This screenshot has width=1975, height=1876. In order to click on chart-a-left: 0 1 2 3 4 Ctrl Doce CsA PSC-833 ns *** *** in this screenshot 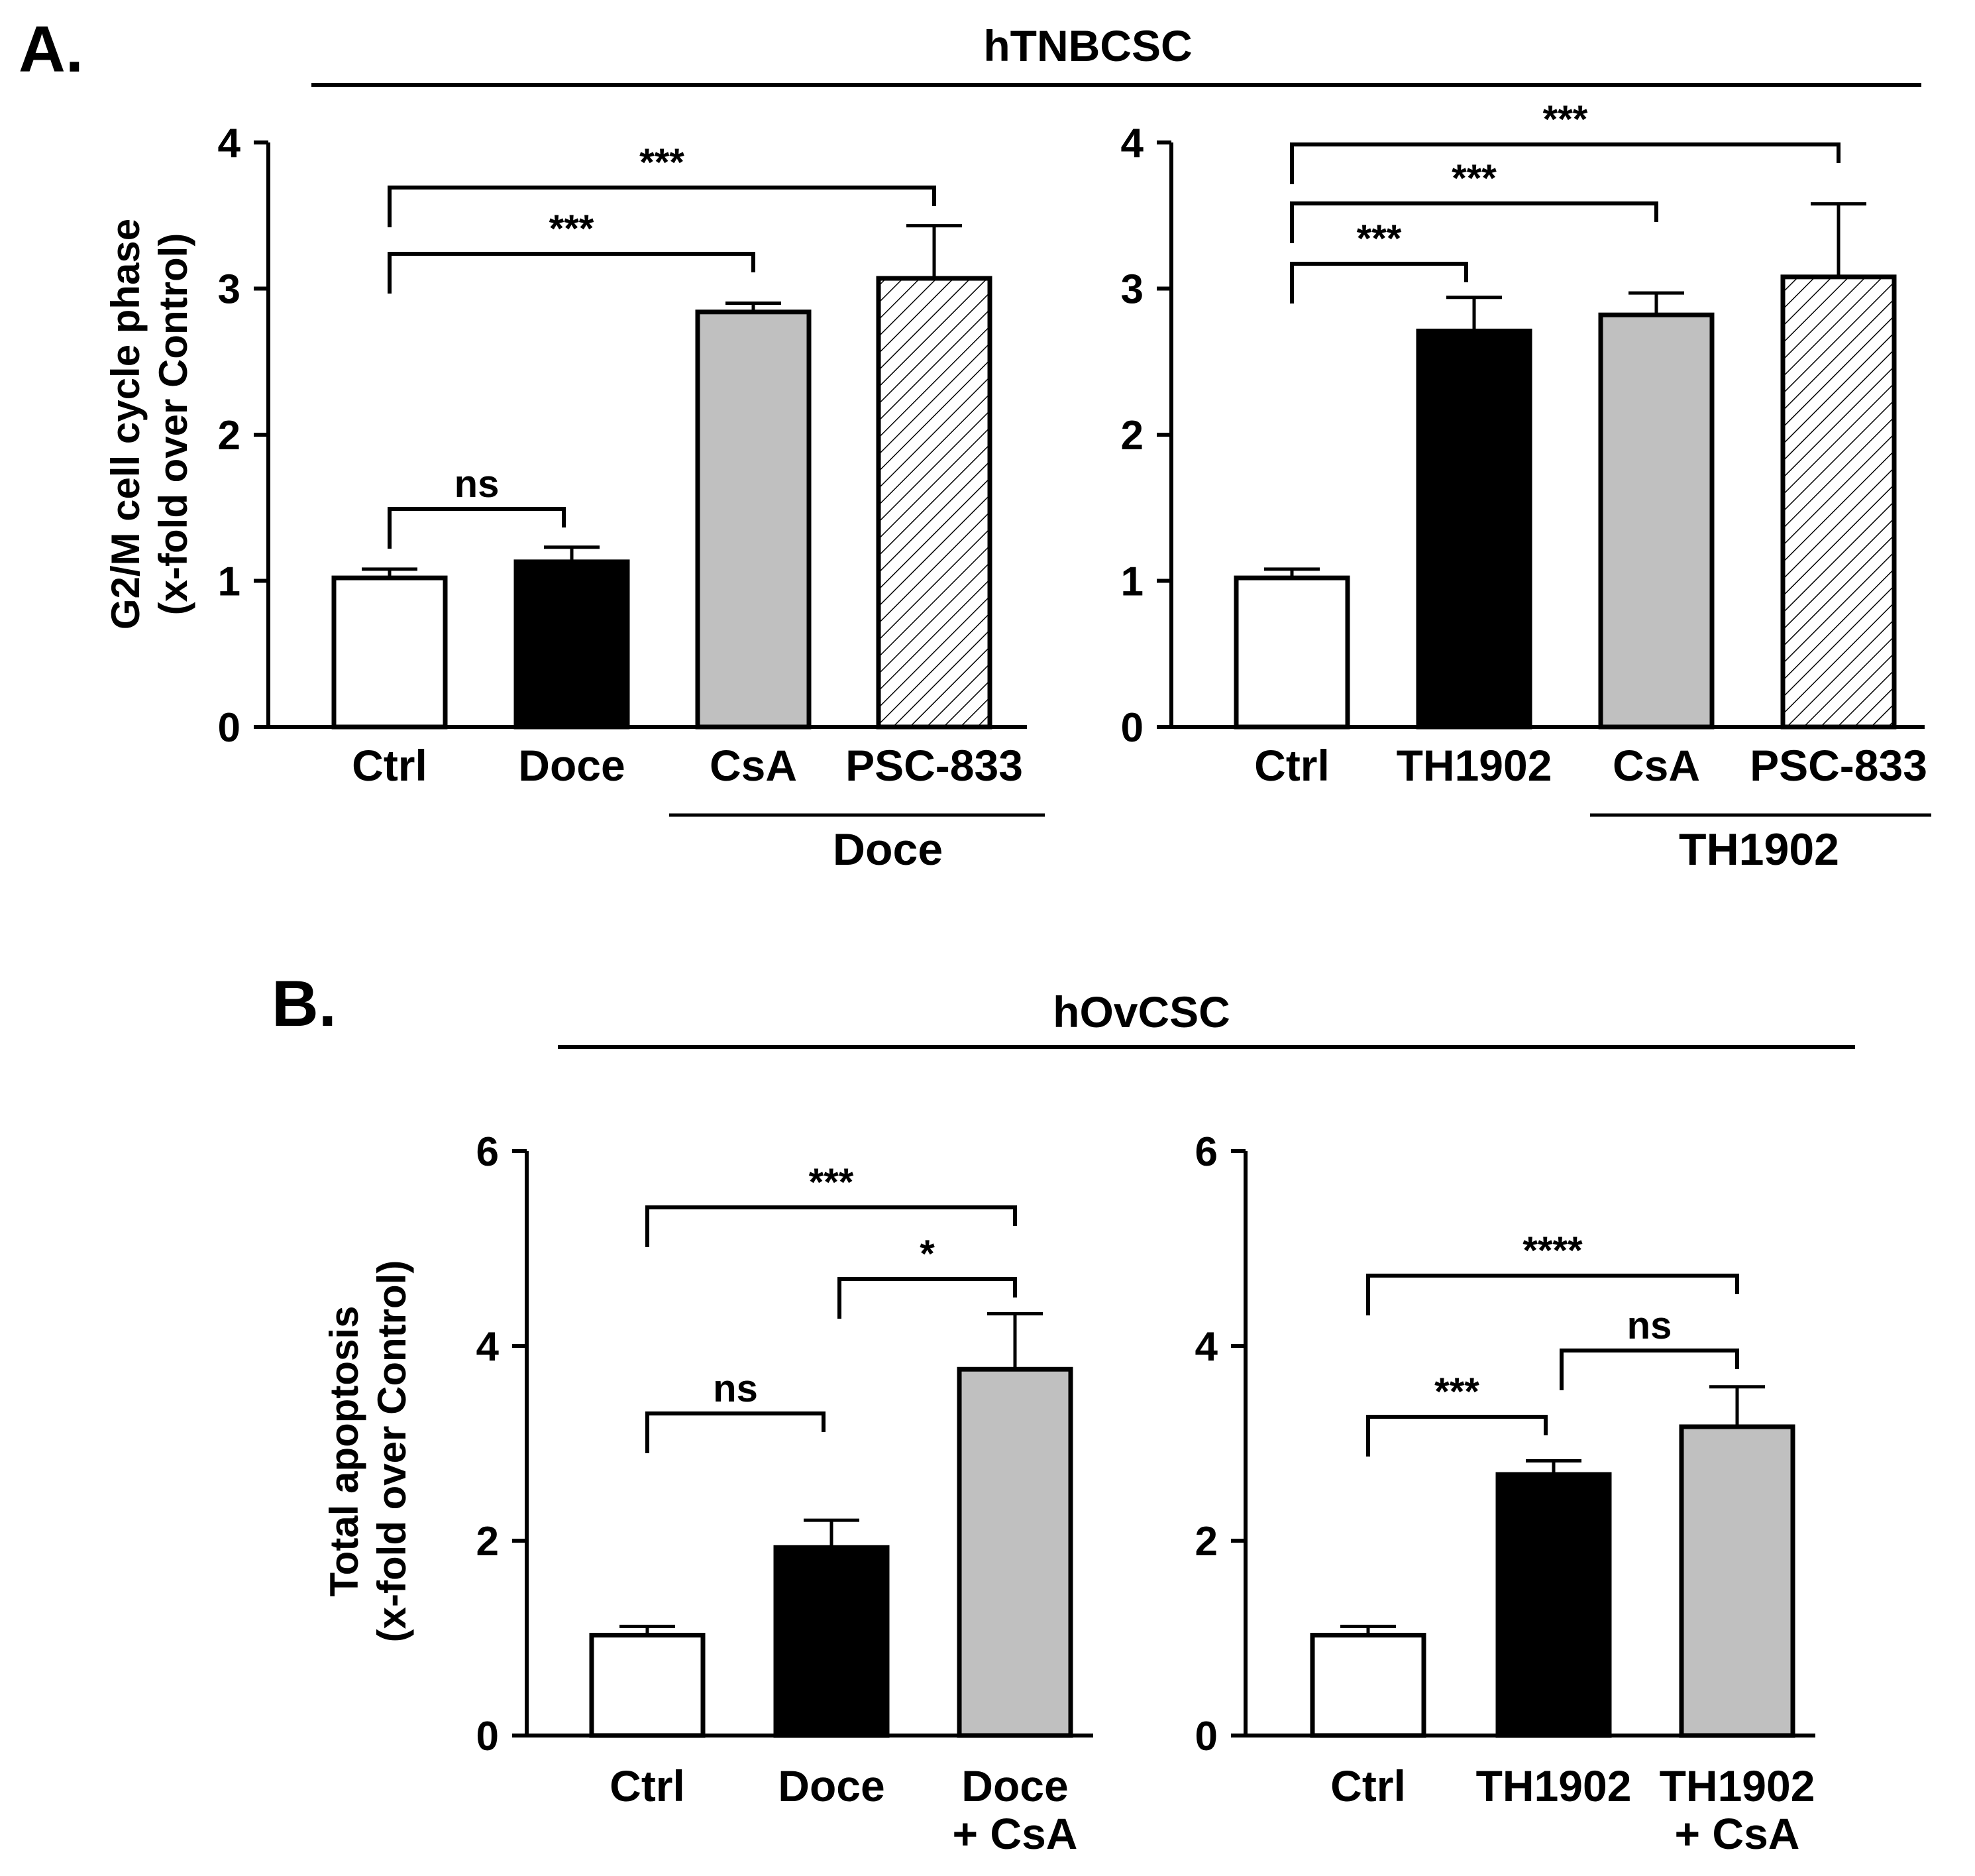, I will do `click(622, 455)`.